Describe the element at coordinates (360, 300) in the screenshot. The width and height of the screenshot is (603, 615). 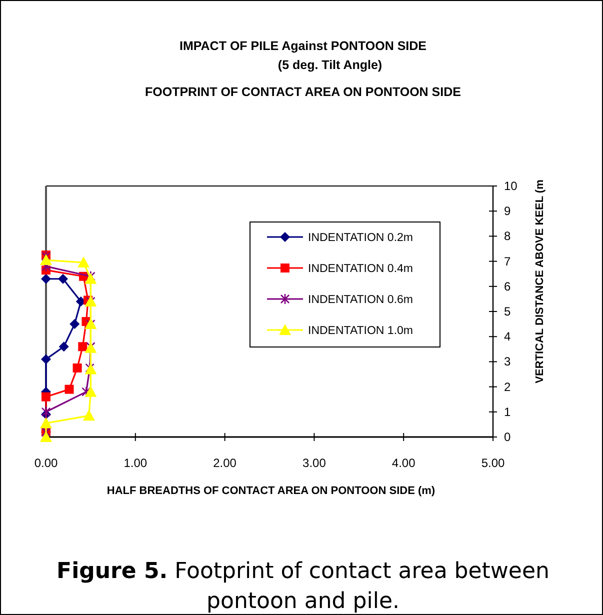
I see `legend-label: INDENTATION 0.6m` at that location.